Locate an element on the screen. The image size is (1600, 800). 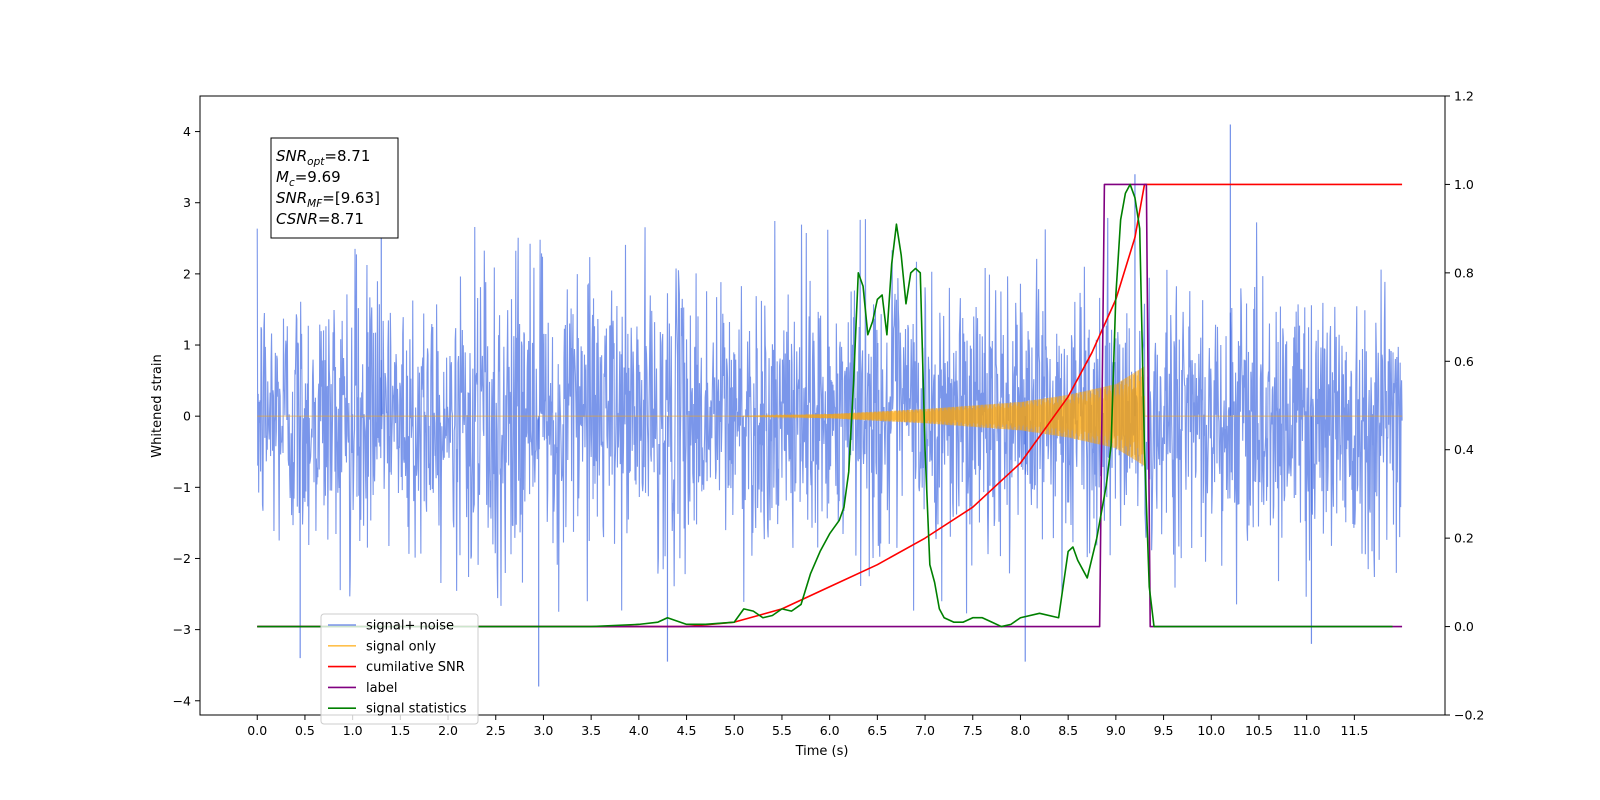
info-box-frame is located at coordinates (334, 188).